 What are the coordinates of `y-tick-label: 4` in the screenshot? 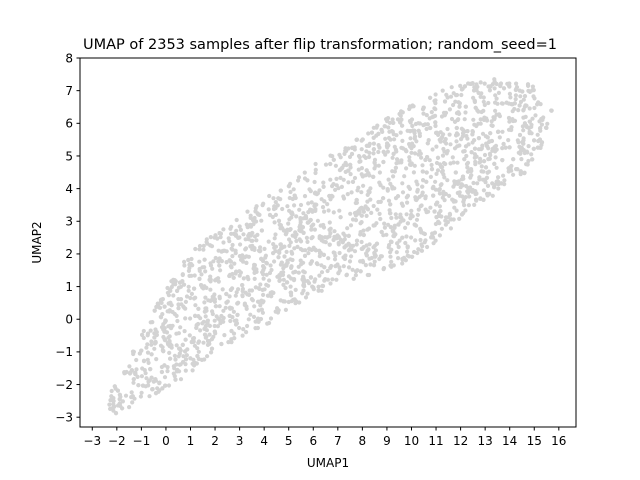 It's located at (69, 189).